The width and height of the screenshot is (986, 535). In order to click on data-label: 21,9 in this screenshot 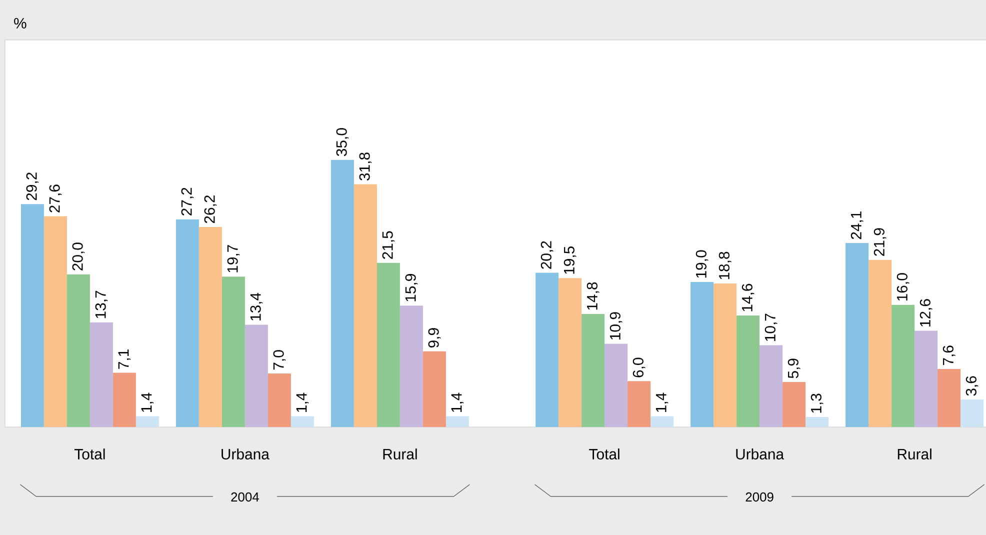, I will do `click(880, 242)`.